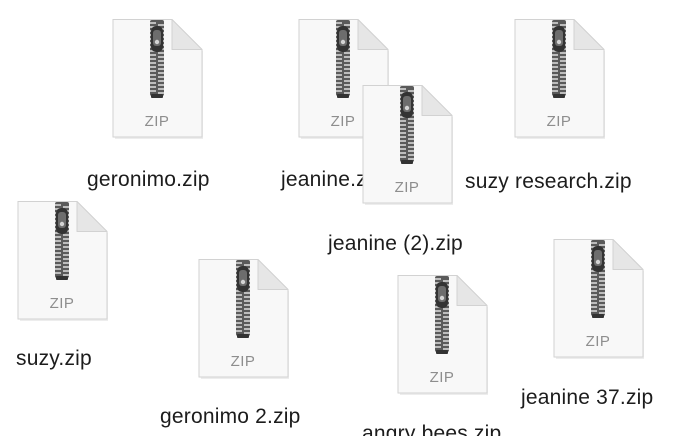 This screenshot has height=436, width=698. Describe the element at coordinates (332, 179) in the screenshot. I see `file-name-label: jeanine.zip` at that location.